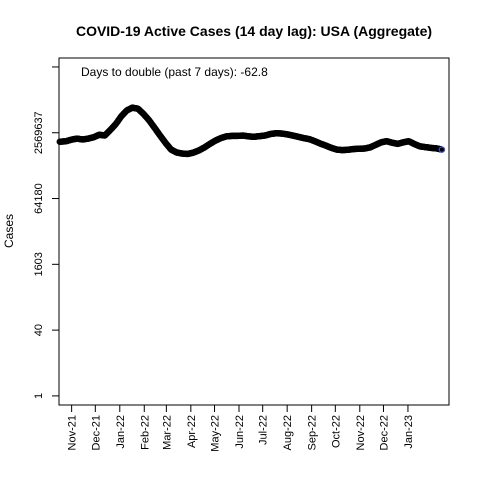  Describe the element at coordinates (361, 432) in the screenshot. I see `x-tick-label: Nov-22` at that location.